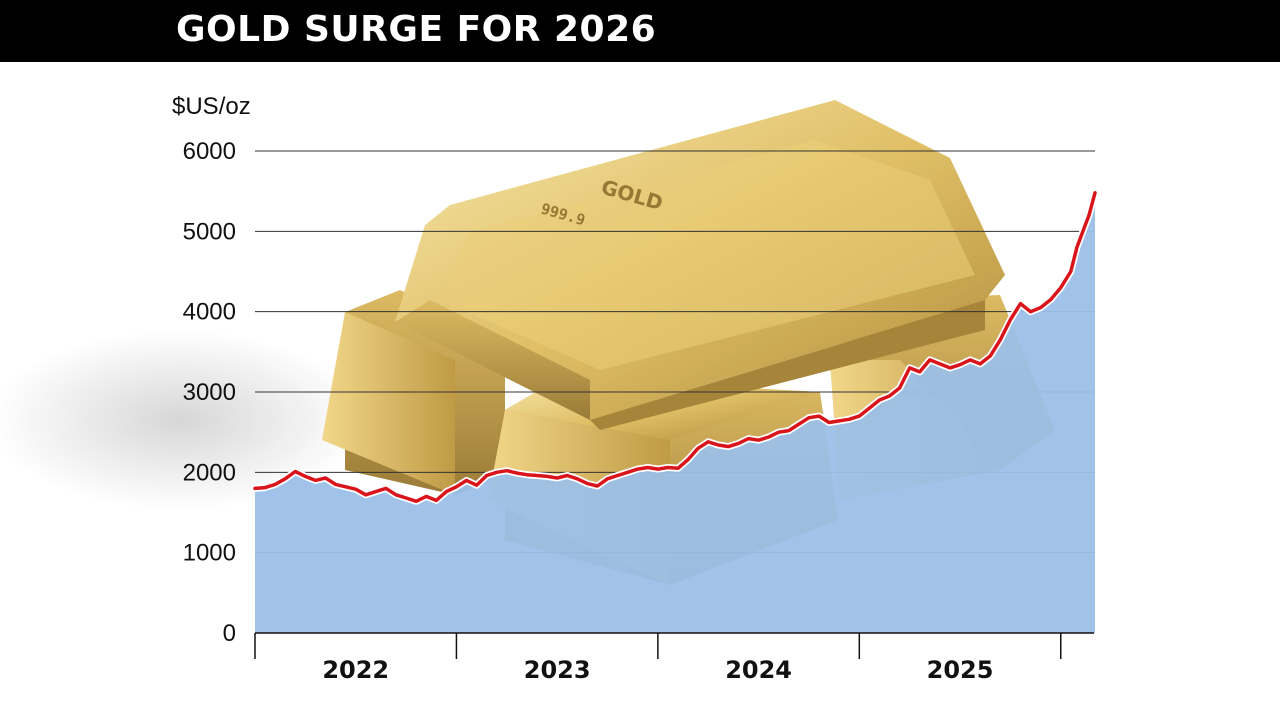 The width and height of the screenshot is (1280, 720). Describe the element at coordinates (355, 670) in the screenshot. I see `x-tick-label-2022: 2022` at that location.